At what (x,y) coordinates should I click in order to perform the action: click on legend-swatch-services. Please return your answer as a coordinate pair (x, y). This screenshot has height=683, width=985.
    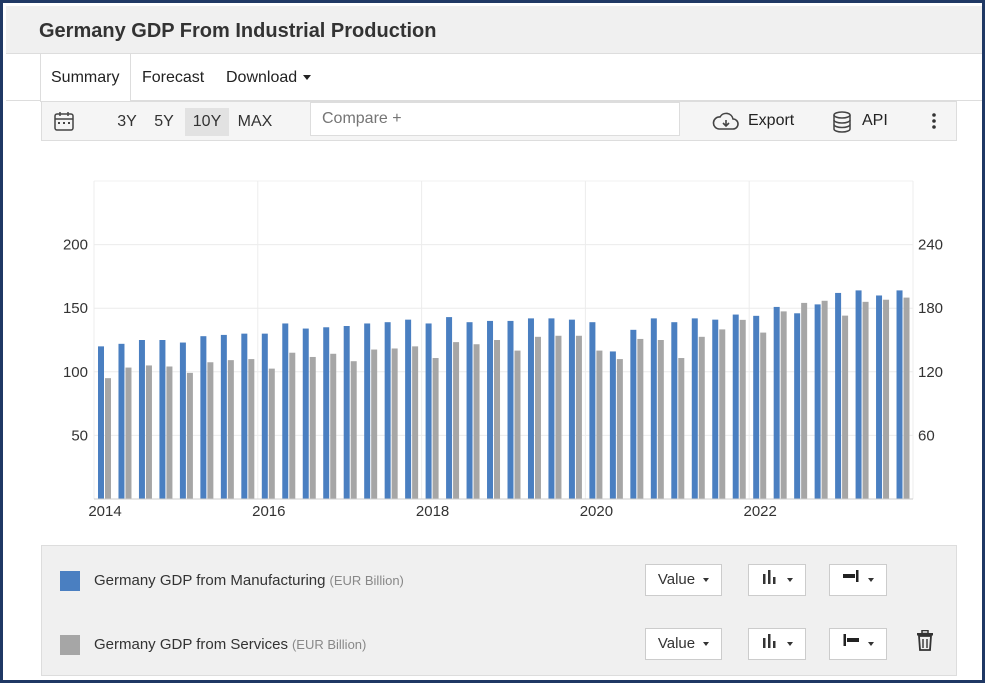
    Looking at the image, I should click on (70, 645).